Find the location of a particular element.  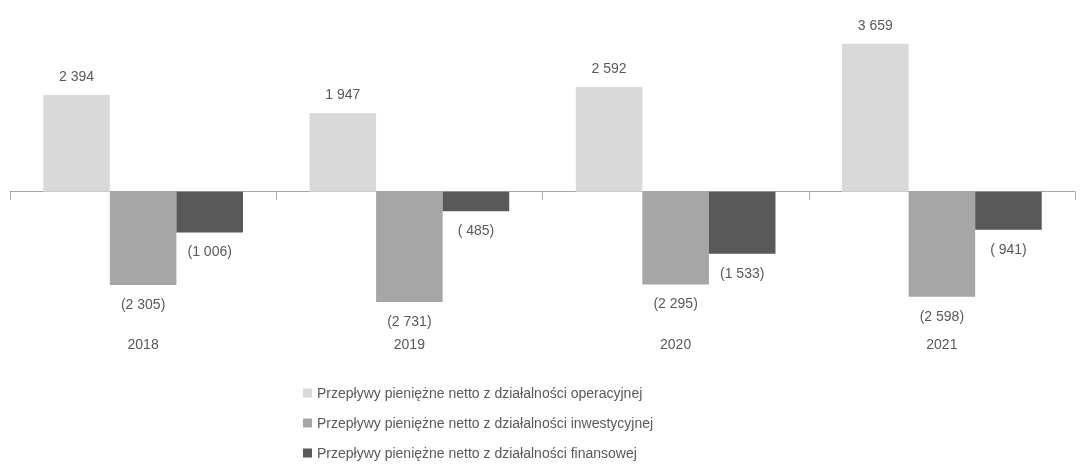

data-label: 2 592 is located at coordinates (609, 67).